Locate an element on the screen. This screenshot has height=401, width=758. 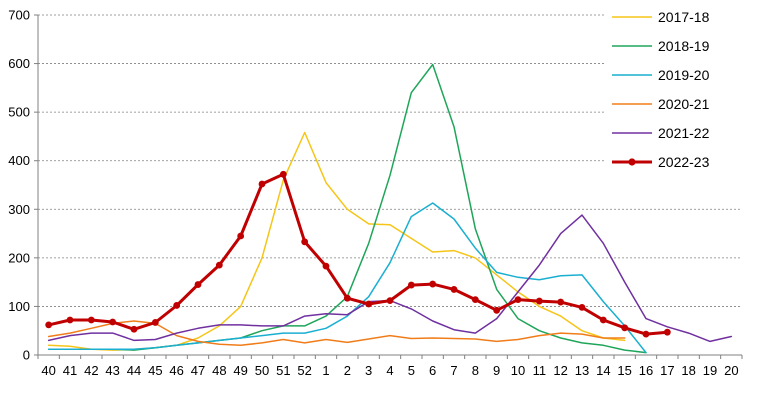
legend-label: 2019-20 is located at coordinates (684, 75).